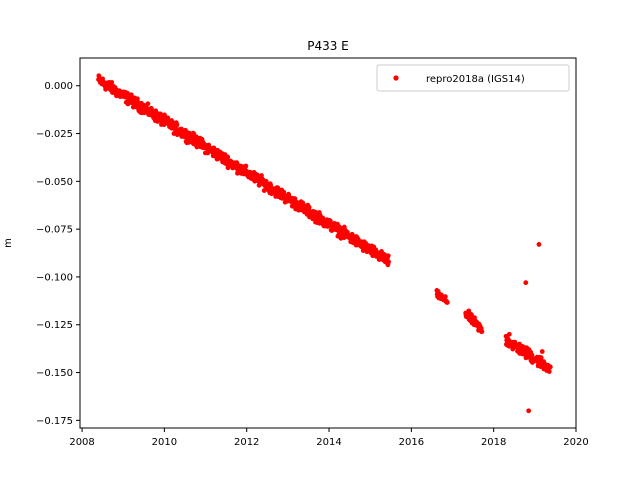 This screenshot has width=640, height=480. I want to click on y-tick-label: 0.000, so click(58, 86).